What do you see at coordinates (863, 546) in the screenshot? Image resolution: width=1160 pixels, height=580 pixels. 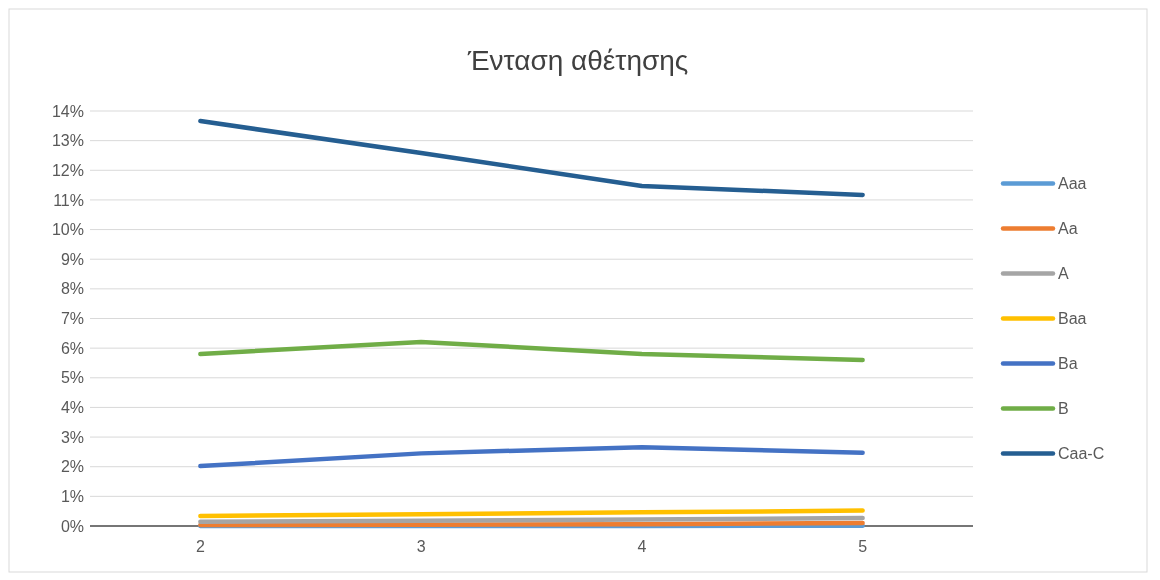 I see `x-tick-label: 5` at bounding box center [863, 546].